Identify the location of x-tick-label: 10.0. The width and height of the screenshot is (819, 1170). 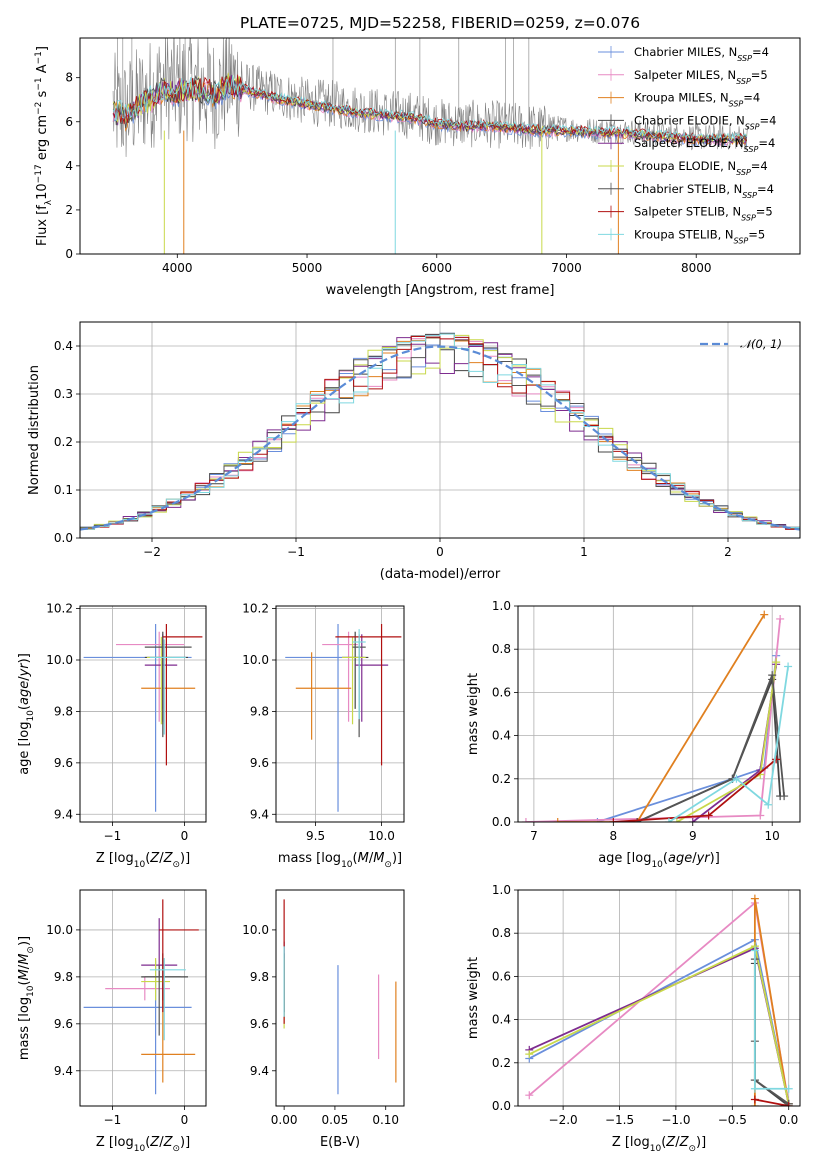
(381, 836).